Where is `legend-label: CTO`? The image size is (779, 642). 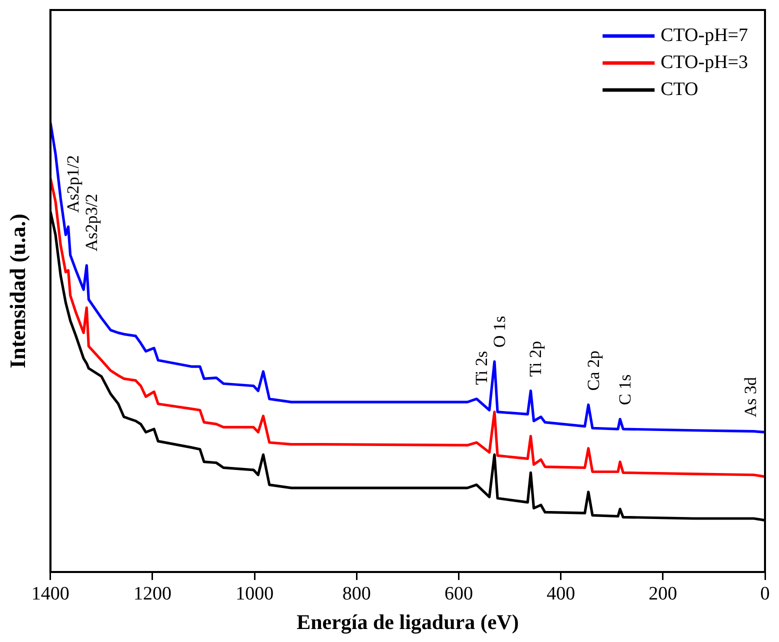 legend-label: CTO is located at coordinates (679, 89).